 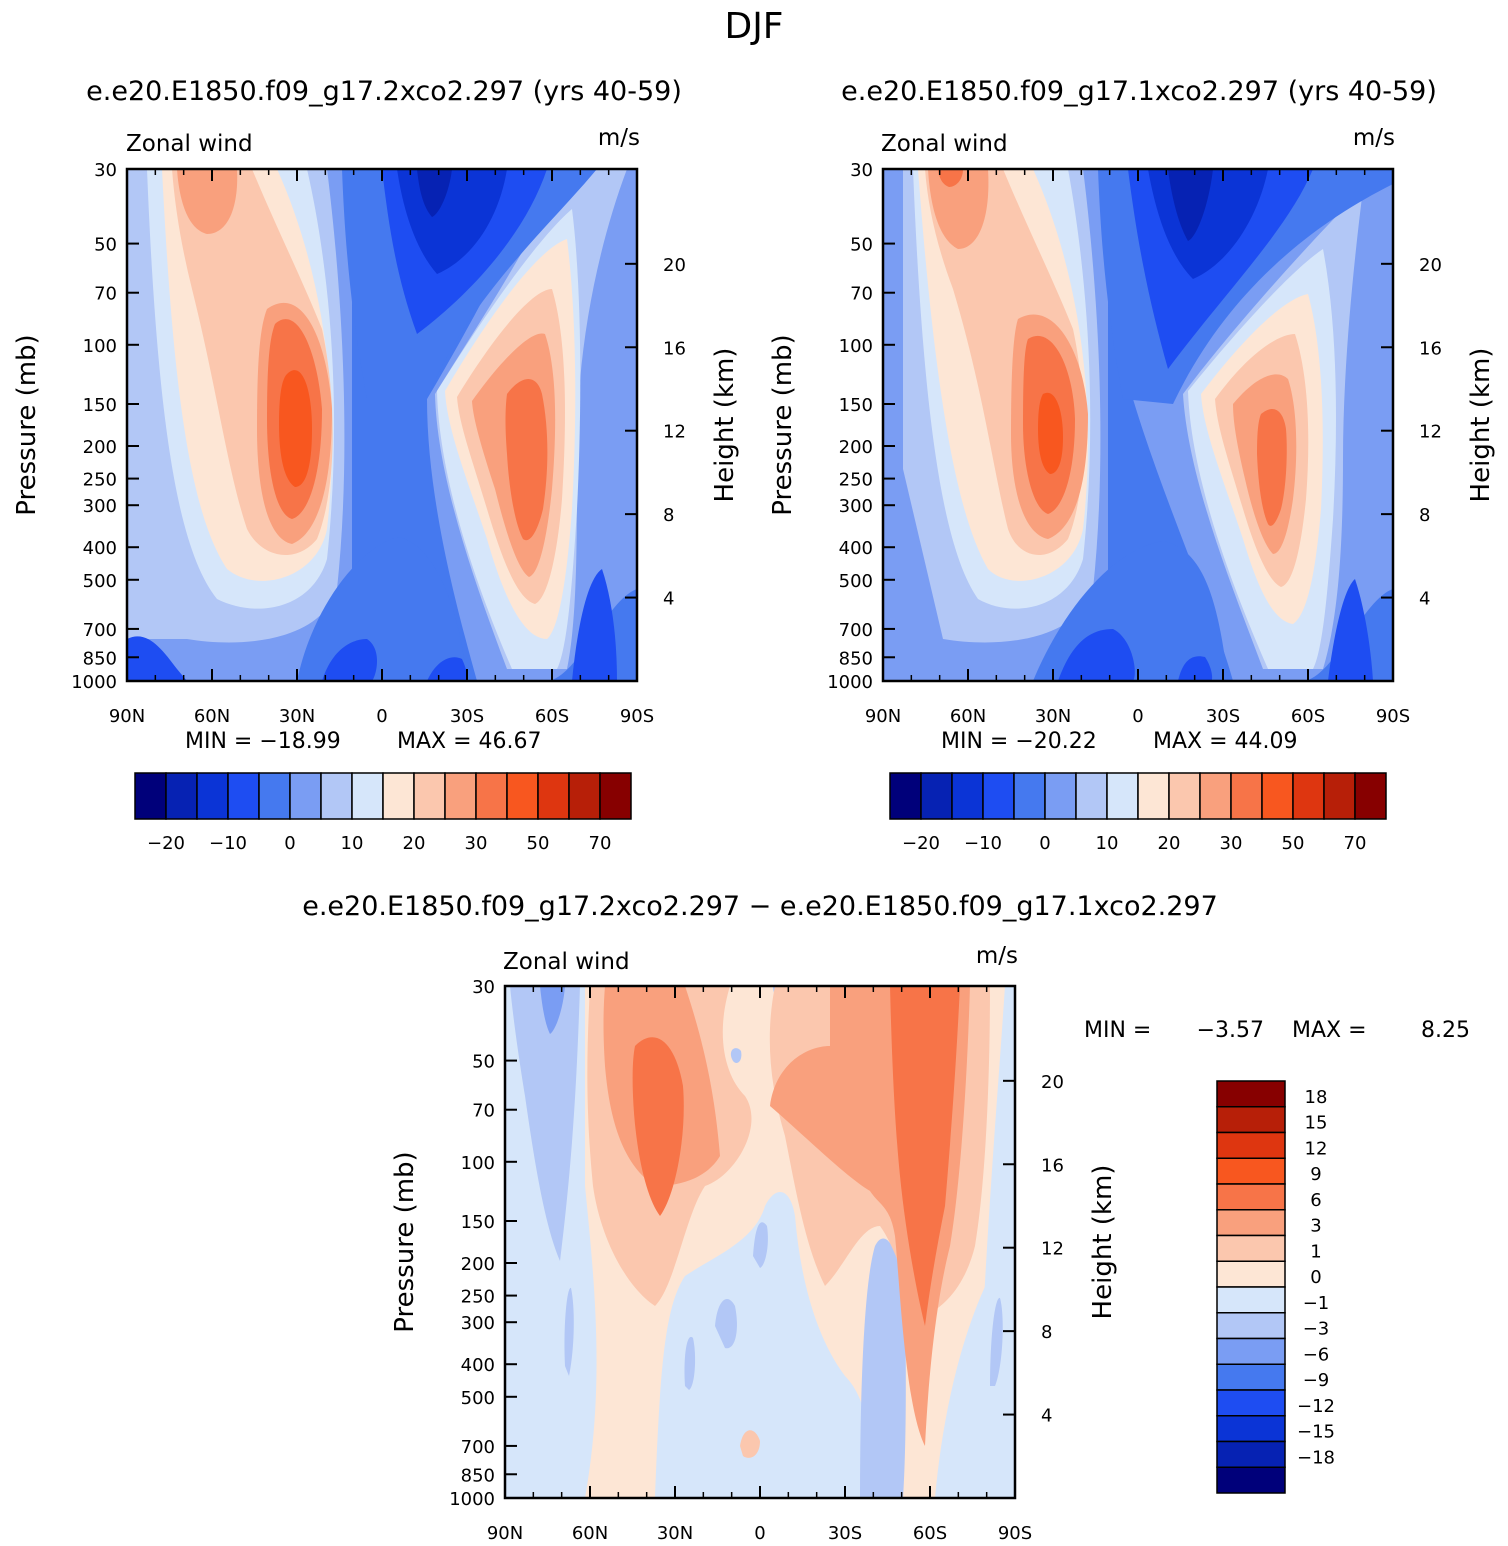 What do you see at coordinates (127, 716) in the screenshot?
I see `x-tick-label: 90N` at bounding box center [127, 716].